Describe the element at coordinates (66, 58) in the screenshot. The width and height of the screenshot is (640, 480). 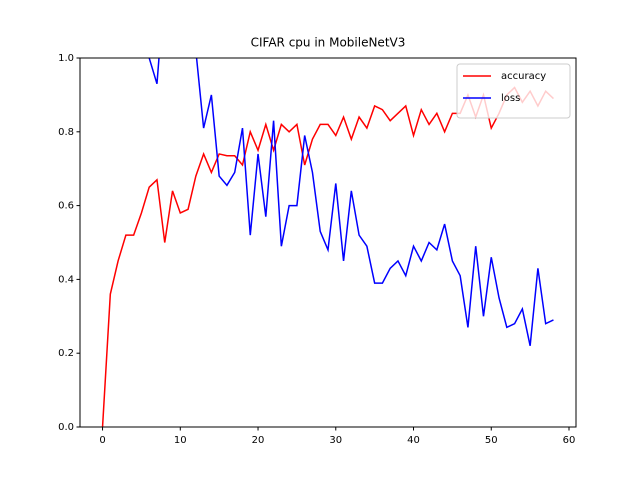
I see `y-tick-label: 1.0` at that location.